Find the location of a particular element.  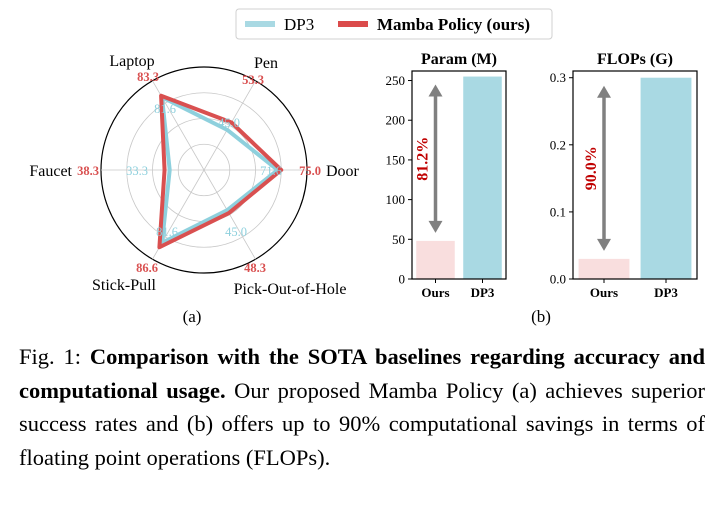

legend-dp3-label: DP3 is located at coordinates (299, 24).